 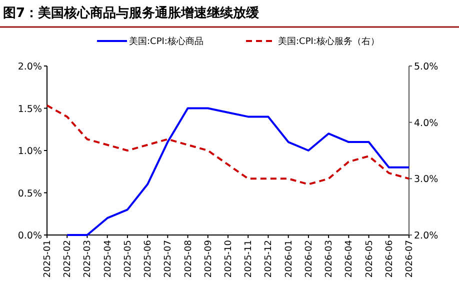 What do you see at coordinates (249, 259) in the screenshot?
I see `x-tick-label: 2025-11` at bounding box center [249, 259].